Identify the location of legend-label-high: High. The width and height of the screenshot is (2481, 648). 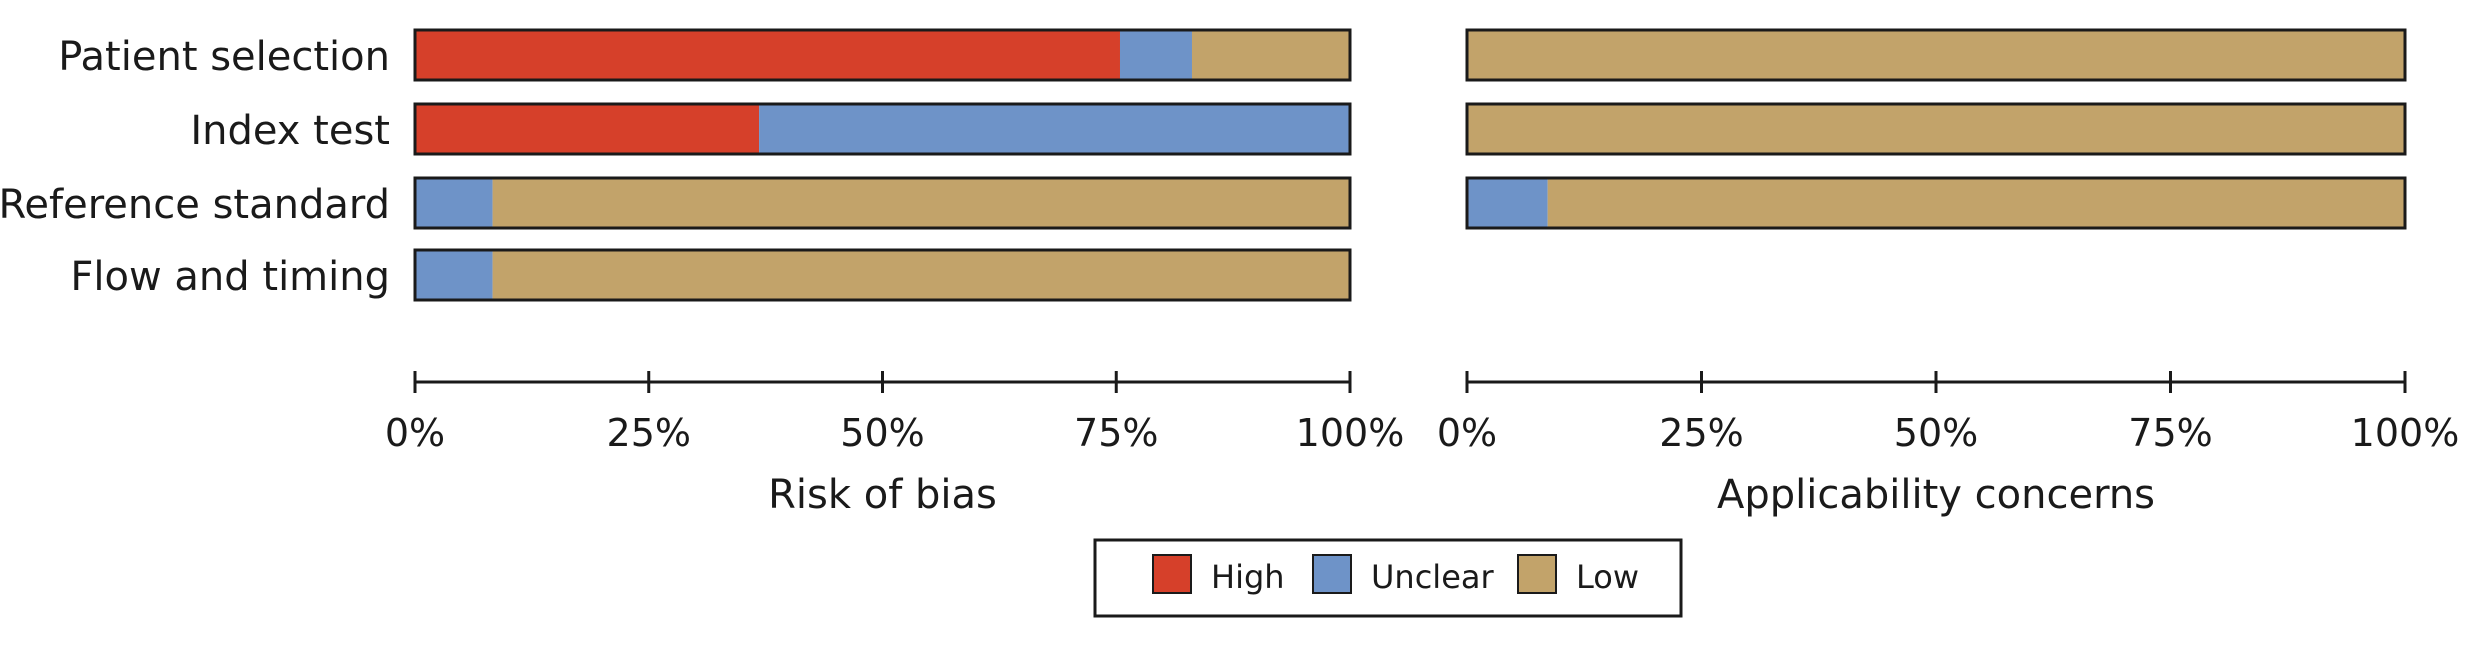
(1248, 577).